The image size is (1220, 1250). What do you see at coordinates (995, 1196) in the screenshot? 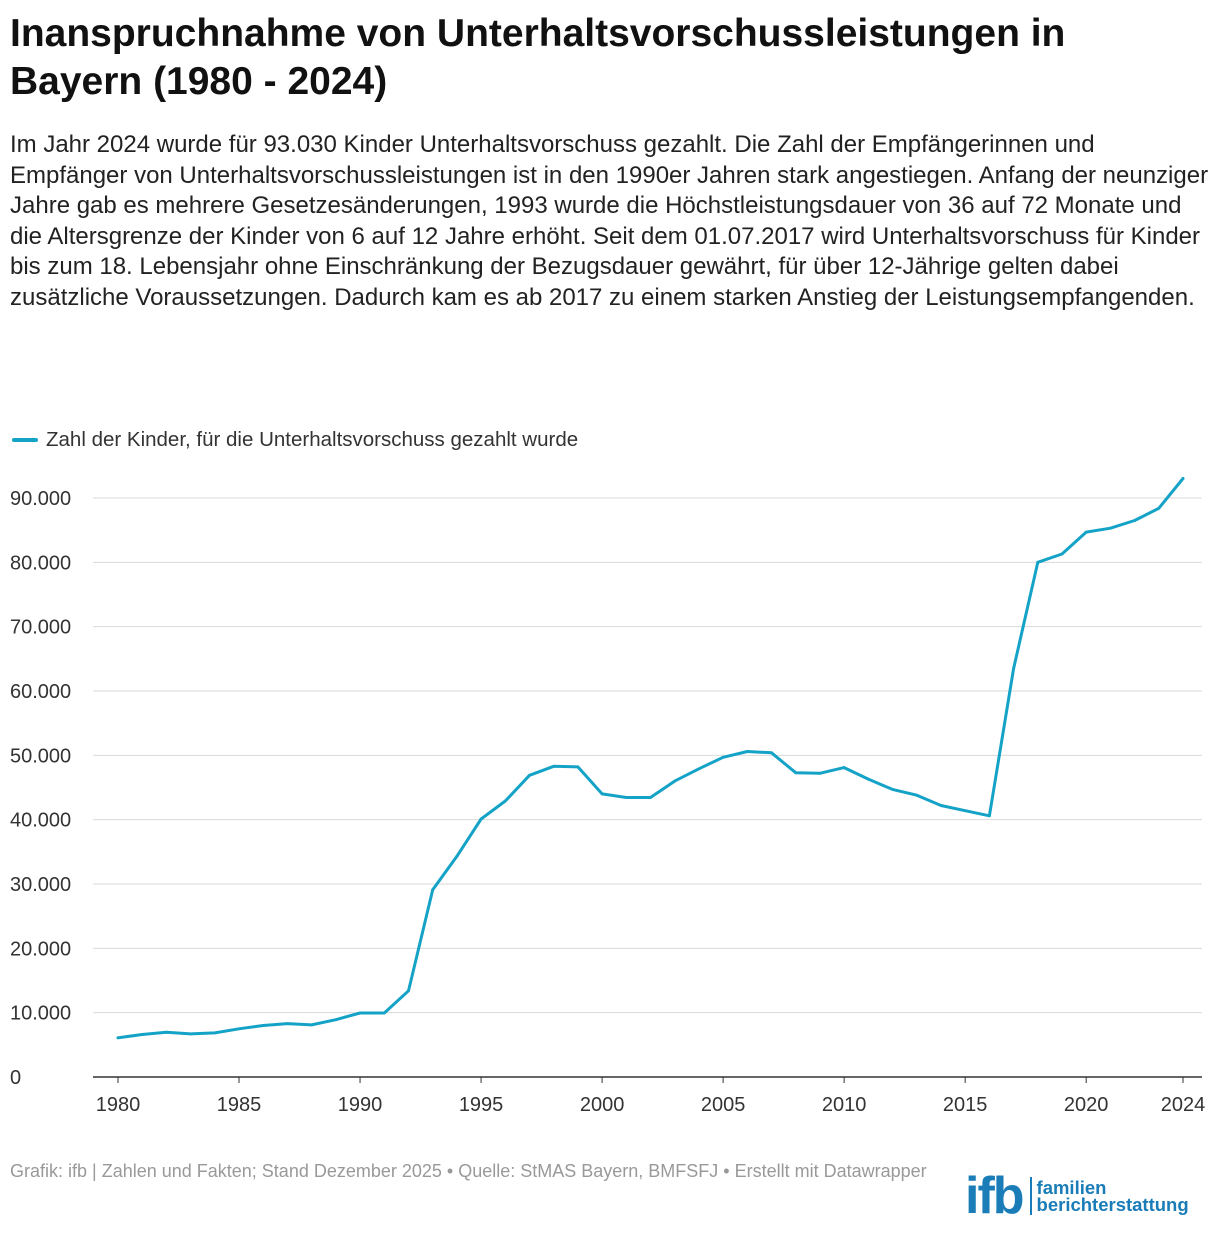
I see `logo-mark: ifb` at bounding box center [995, 1196].